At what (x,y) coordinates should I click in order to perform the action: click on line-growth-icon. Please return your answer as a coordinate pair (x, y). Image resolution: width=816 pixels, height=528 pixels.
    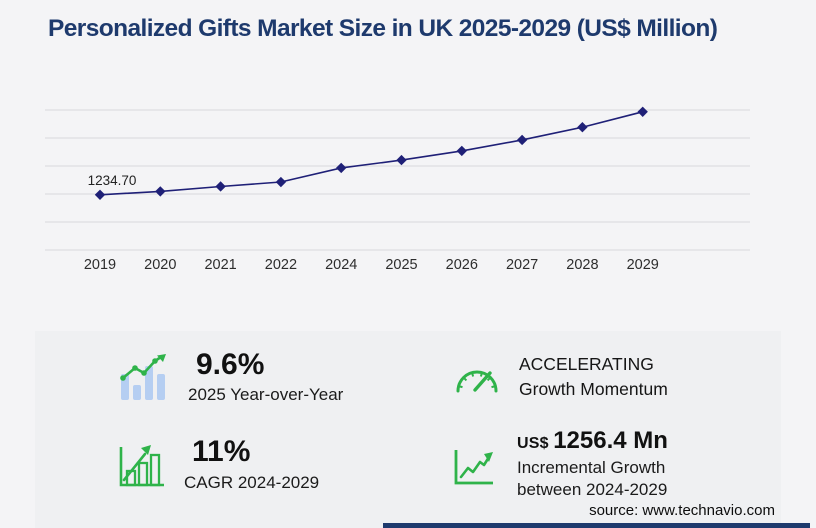
    Looking at the image, I should click on (476, 465).